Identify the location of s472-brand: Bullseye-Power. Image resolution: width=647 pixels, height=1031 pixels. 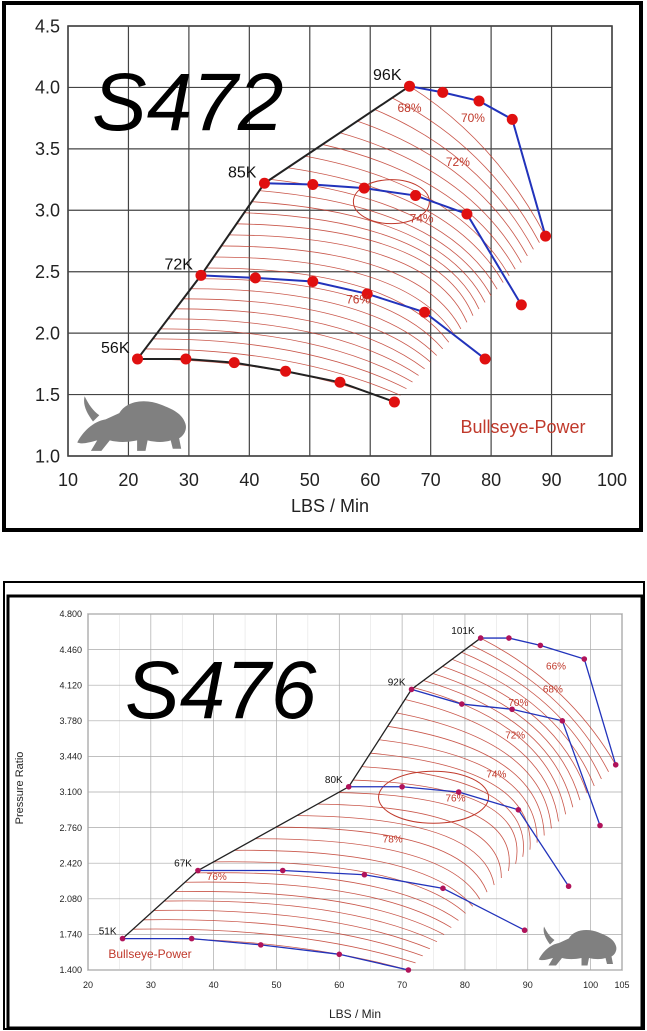
(522, 427).